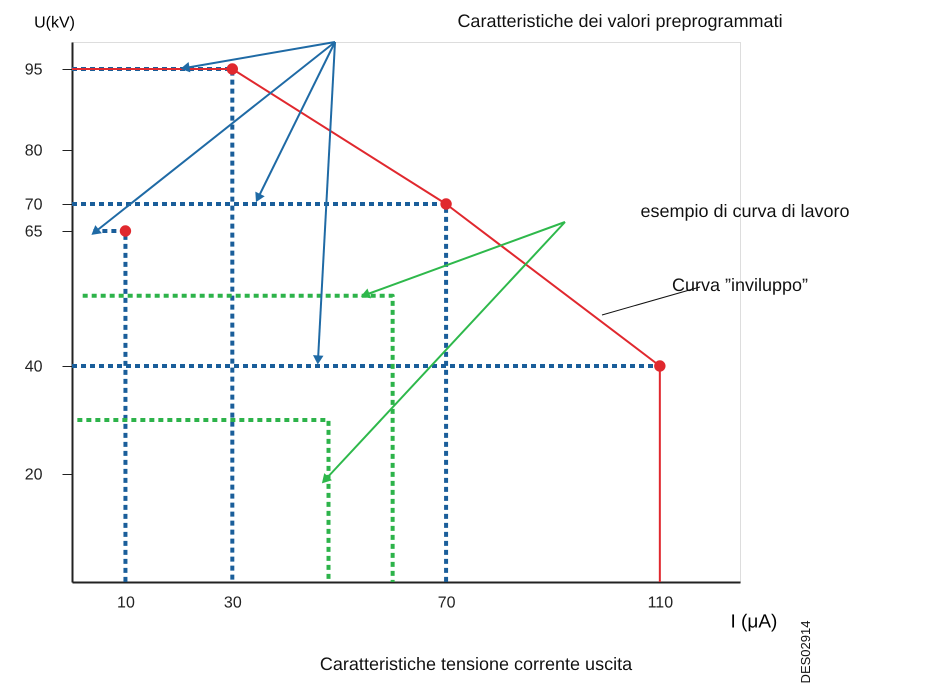 This screenshot has height=696, width=944. What do you see at coordinates (233, 603) in the screenshot?
I see `x-tick-label: 30` at bounding box center [233, 603].